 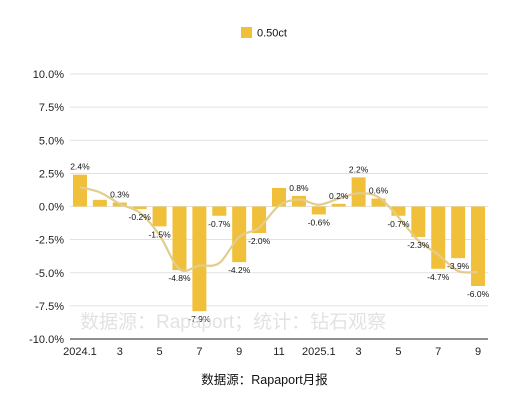 I want to click on data-label: -0.2%, so click(x=140, y=217).